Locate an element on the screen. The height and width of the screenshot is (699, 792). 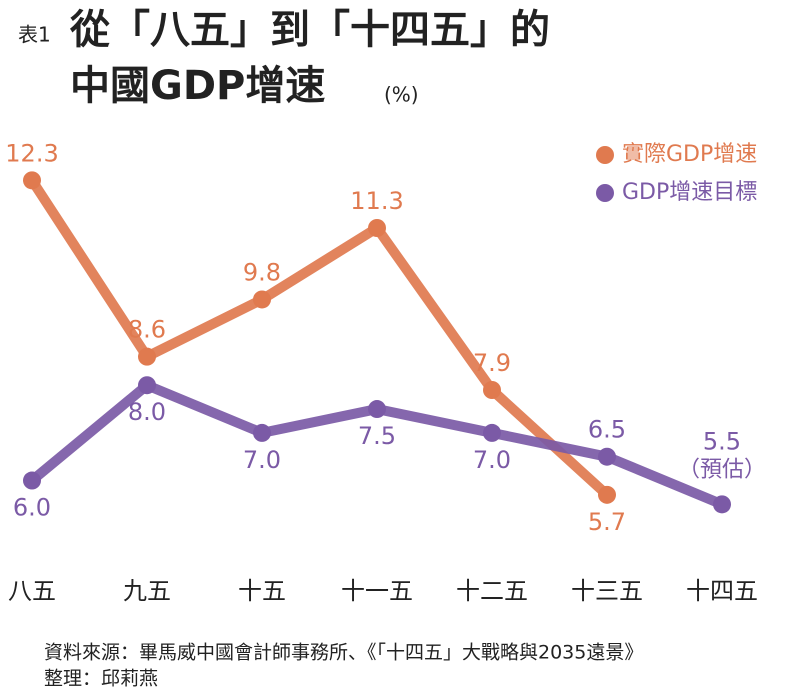
legend-label: GDP增速目標 is located at coordinates (689, 192).